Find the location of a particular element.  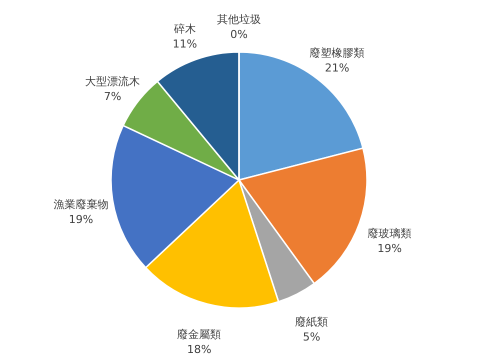

data-label: 18% is located at coordinates (199, 349).